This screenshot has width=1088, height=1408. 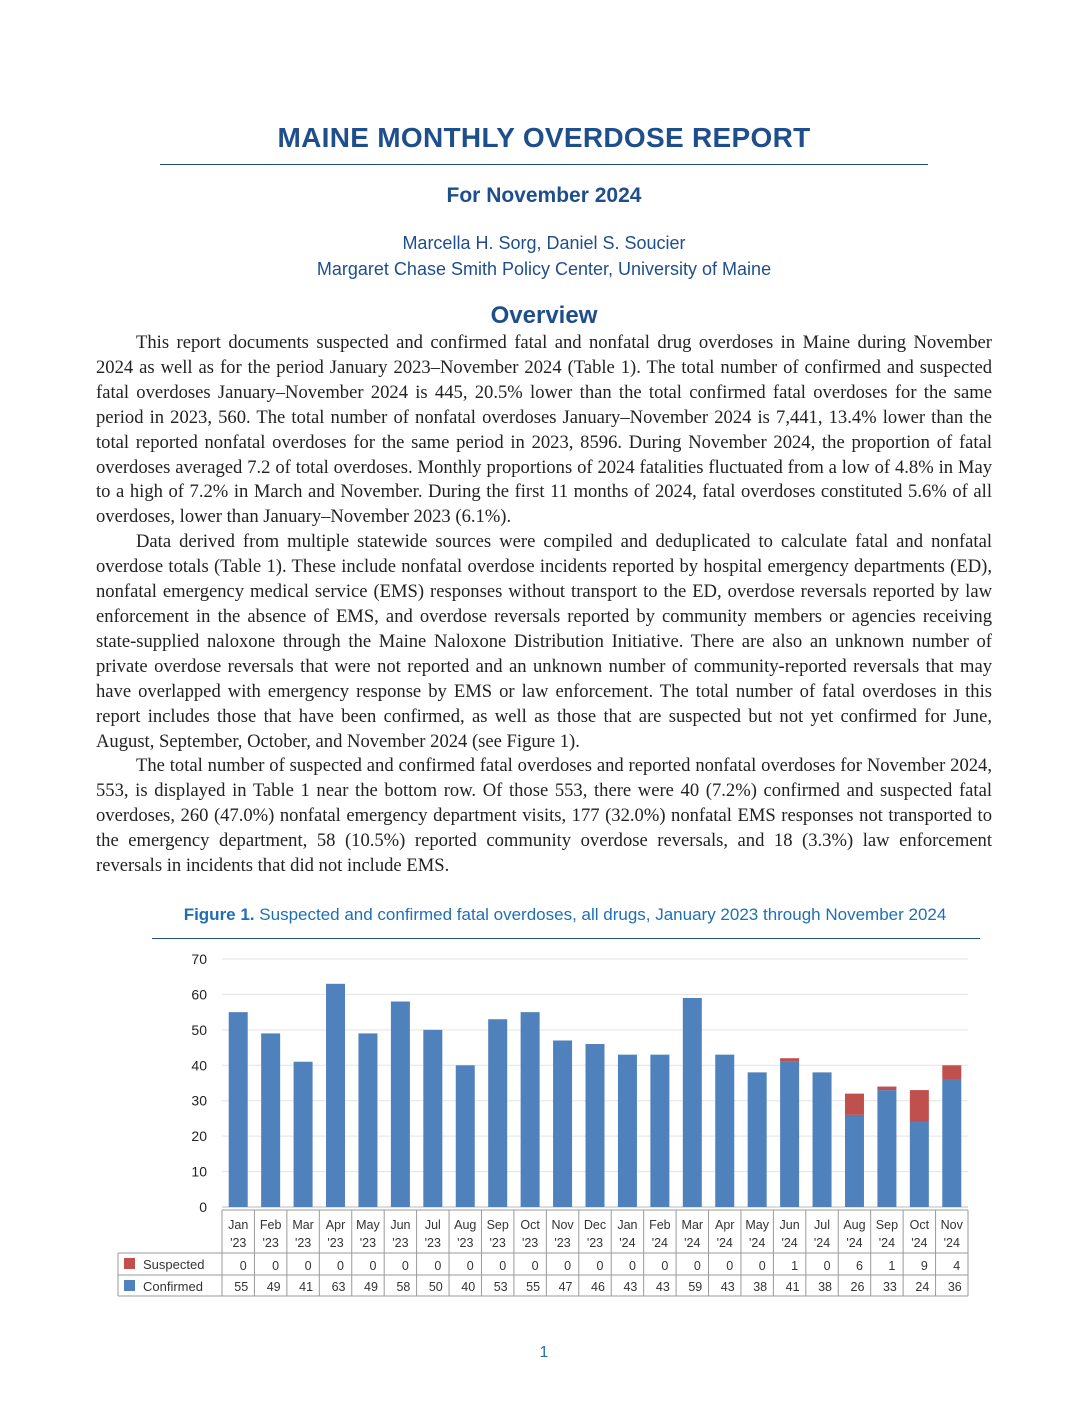 What do you see at coordinates (627, 1225) in the screenshot?
I see `x-tick-label-month: Jan` at bounding box center [627, 1225].